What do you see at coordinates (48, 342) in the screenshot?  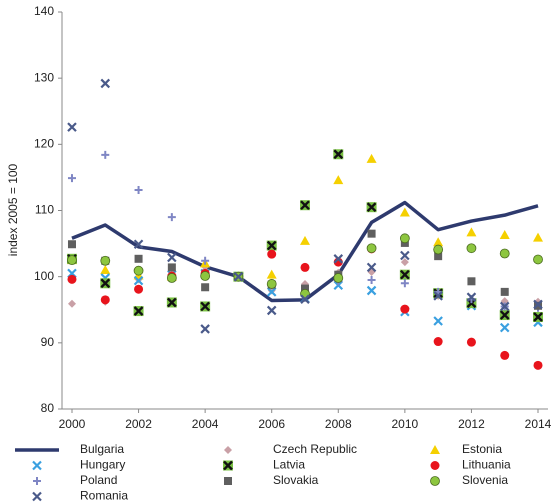 I see `y-tick-label: 90` at bounding box center [48, 342].